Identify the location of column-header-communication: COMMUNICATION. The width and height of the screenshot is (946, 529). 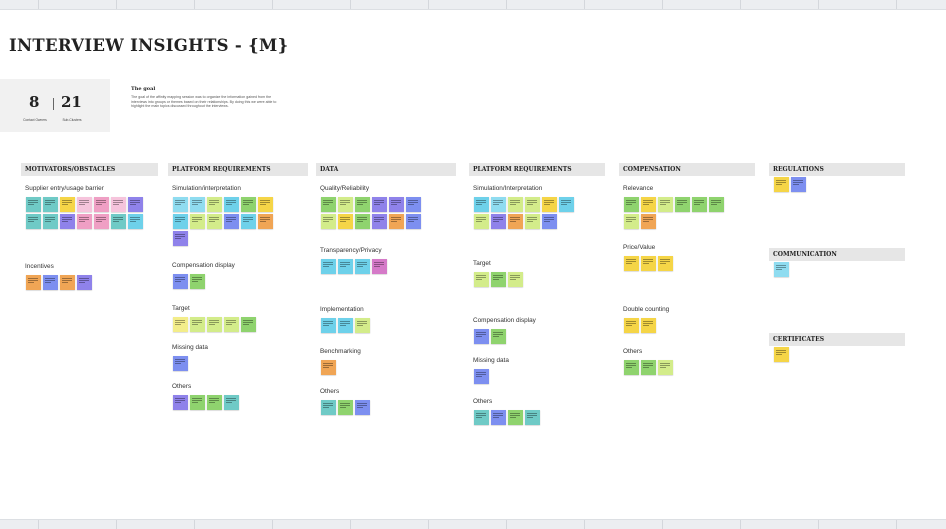
(837, 254).